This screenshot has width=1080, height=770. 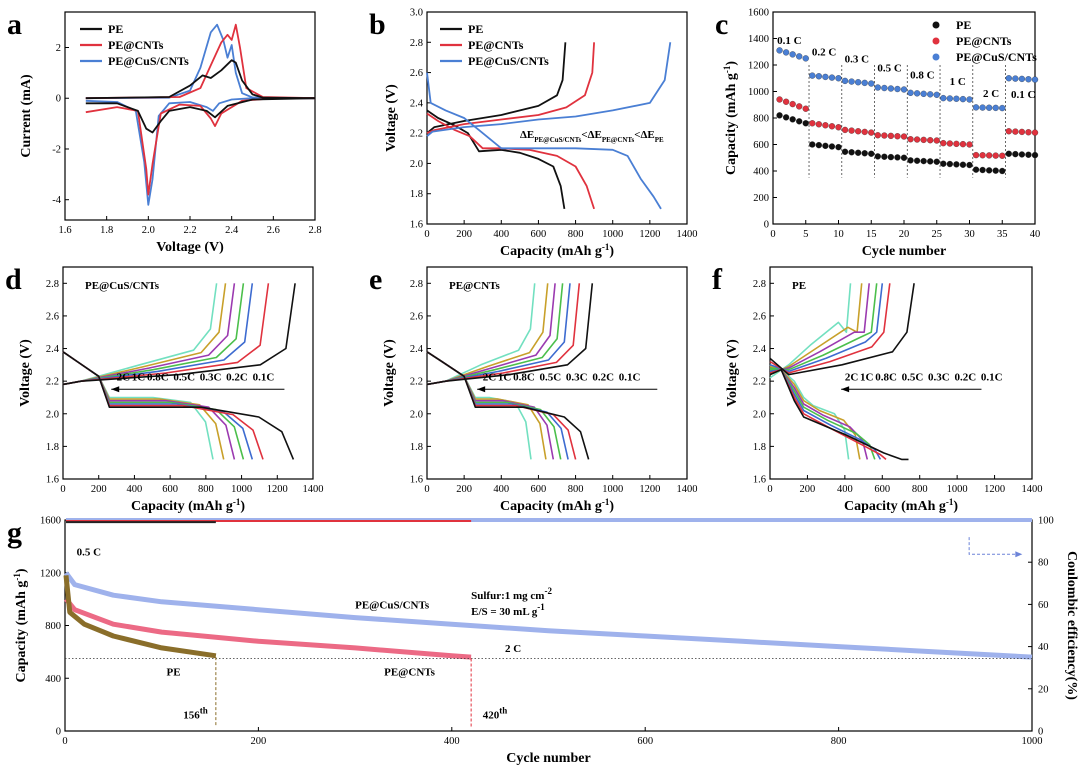 I want to click on x-tick-label: 1.6, so click(x=64, y=230).